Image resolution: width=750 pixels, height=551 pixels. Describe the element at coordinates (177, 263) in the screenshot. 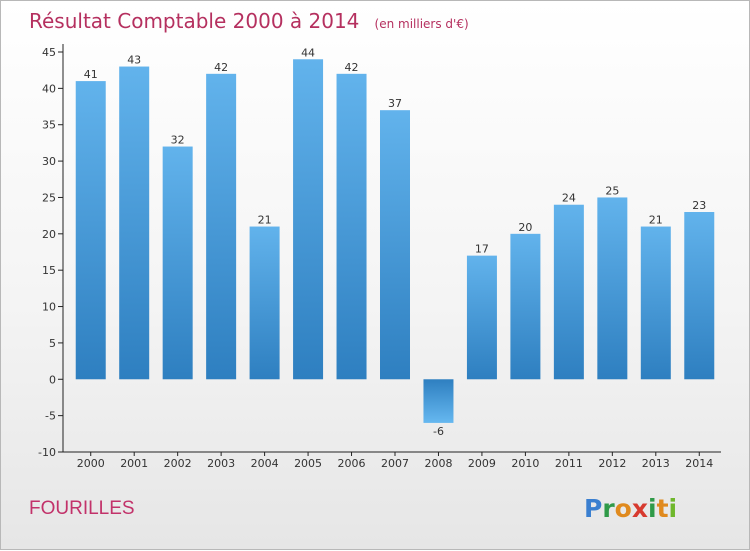

I see `bar-2002` at that location.